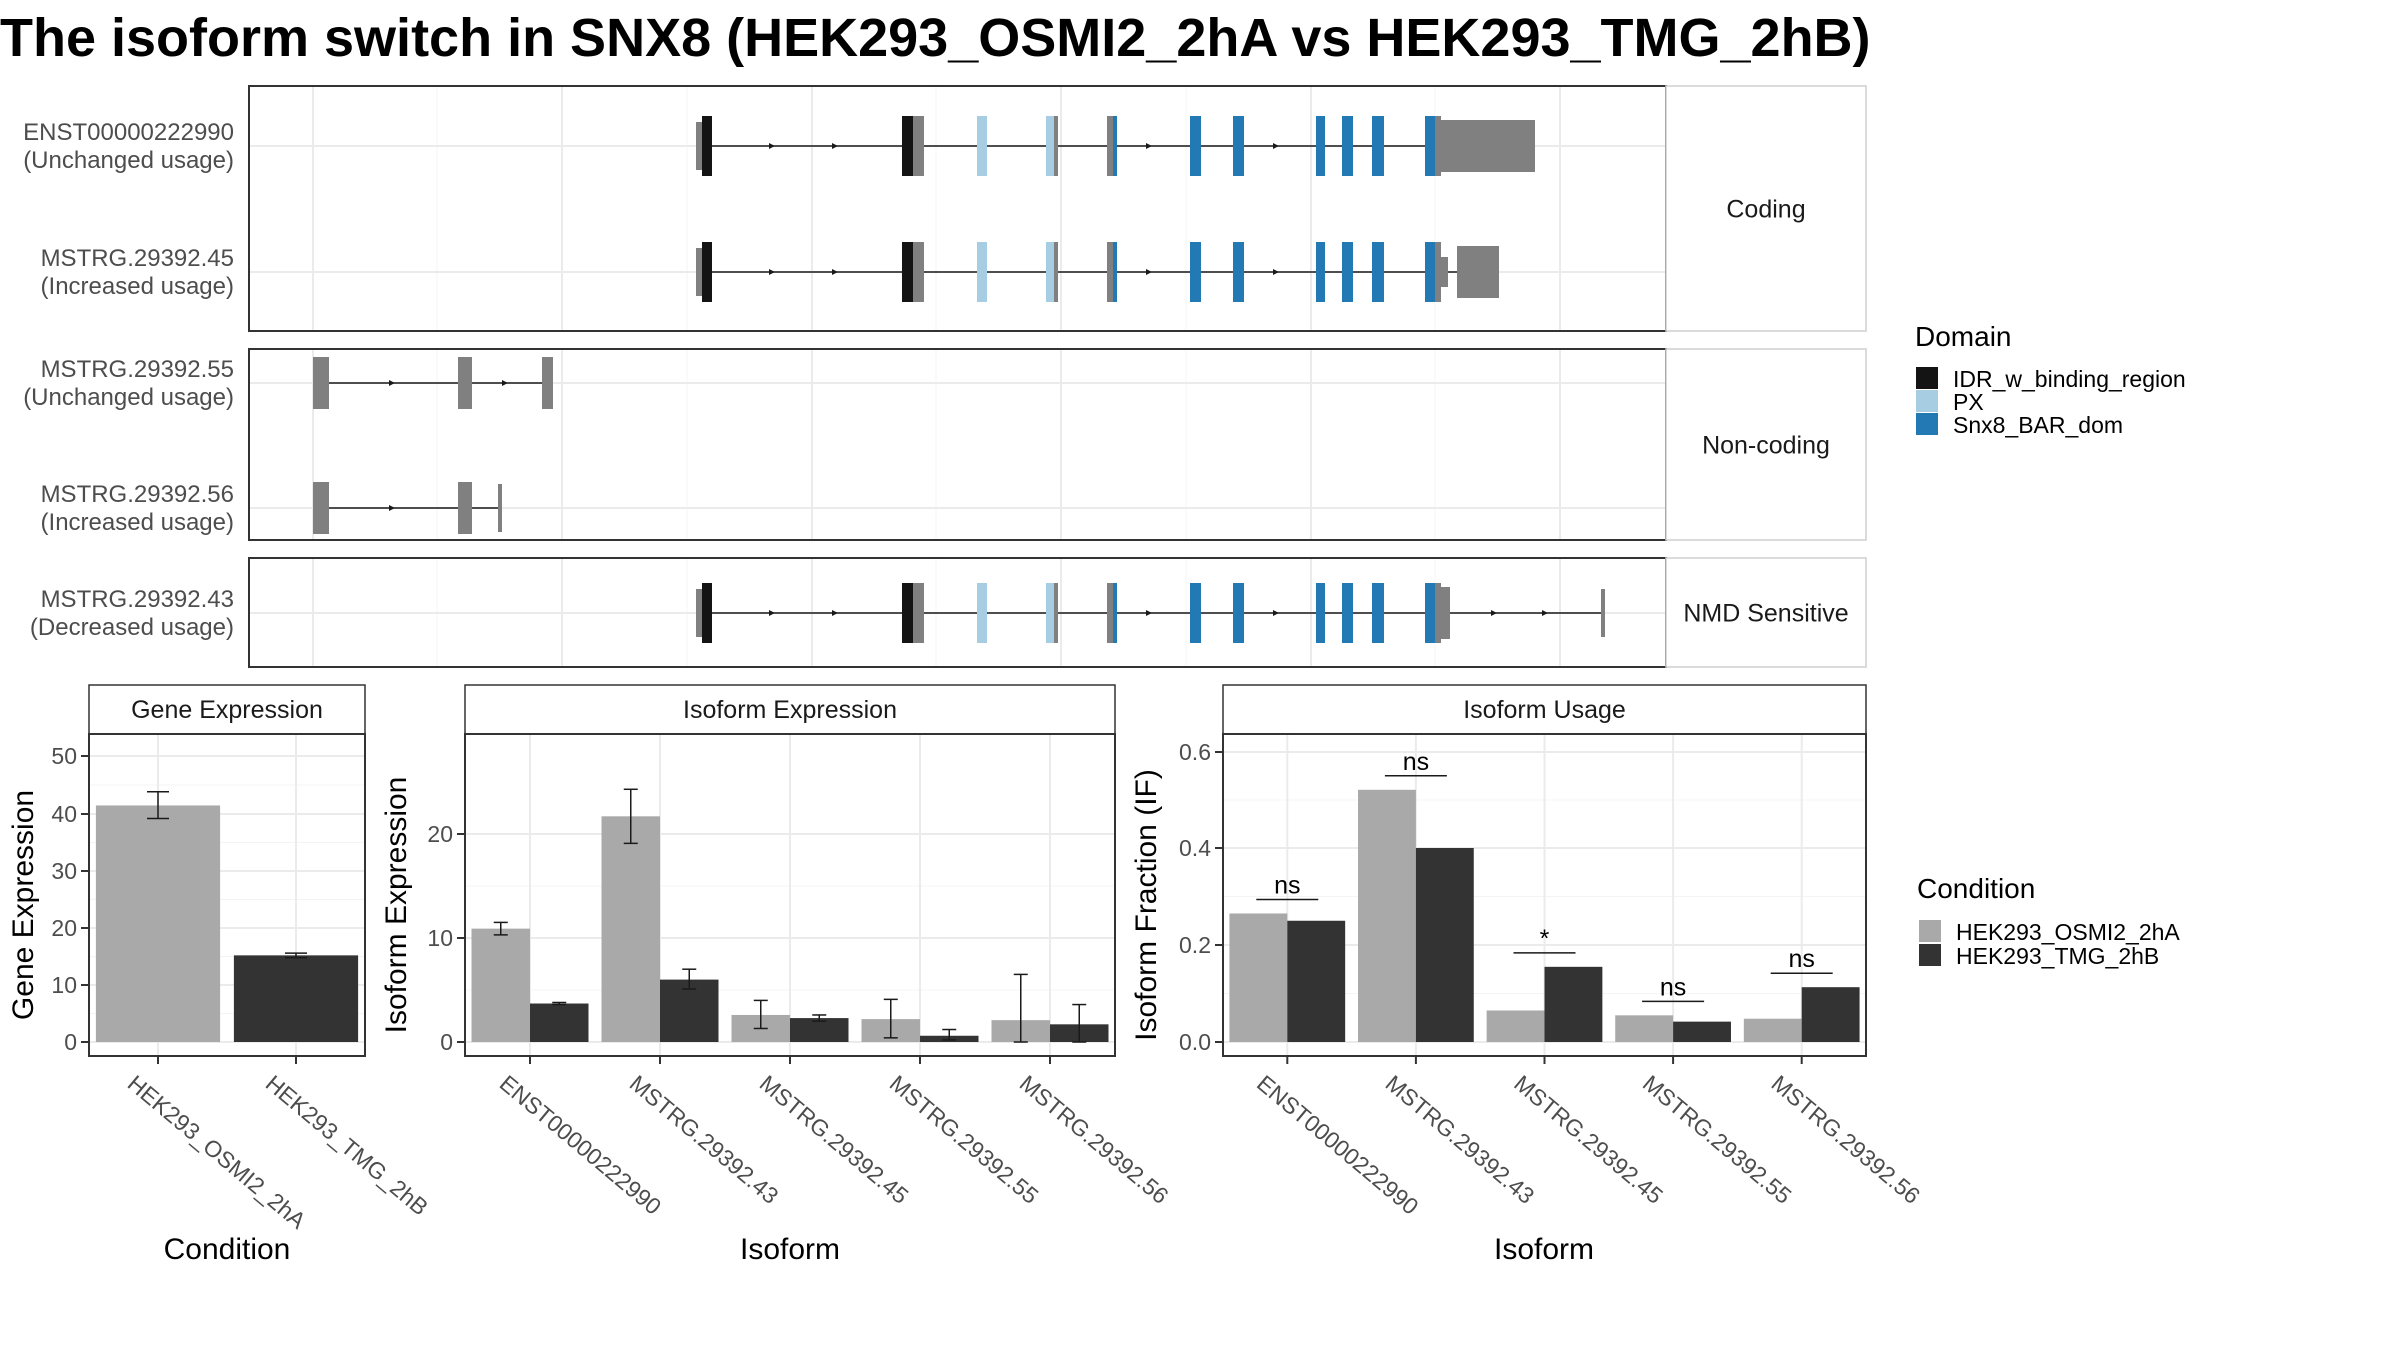  What do you see at coordinates (64, 985) in the screenshot?
I see `chart-0-ytick-label: 10` at bounding box center [64, 985].